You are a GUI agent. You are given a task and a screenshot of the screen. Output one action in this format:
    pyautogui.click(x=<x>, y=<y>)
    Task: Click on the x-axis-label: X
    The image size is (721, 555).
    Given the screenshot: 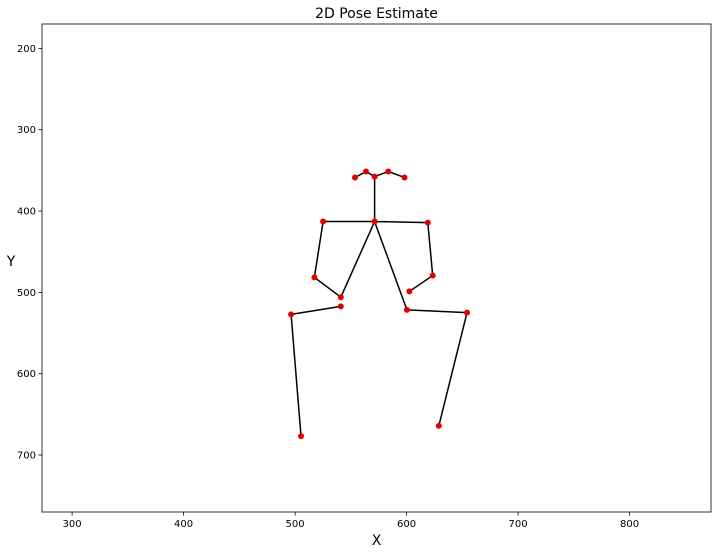 What is the action you would take?
    pyautogui.click(x=377, y=541)
    